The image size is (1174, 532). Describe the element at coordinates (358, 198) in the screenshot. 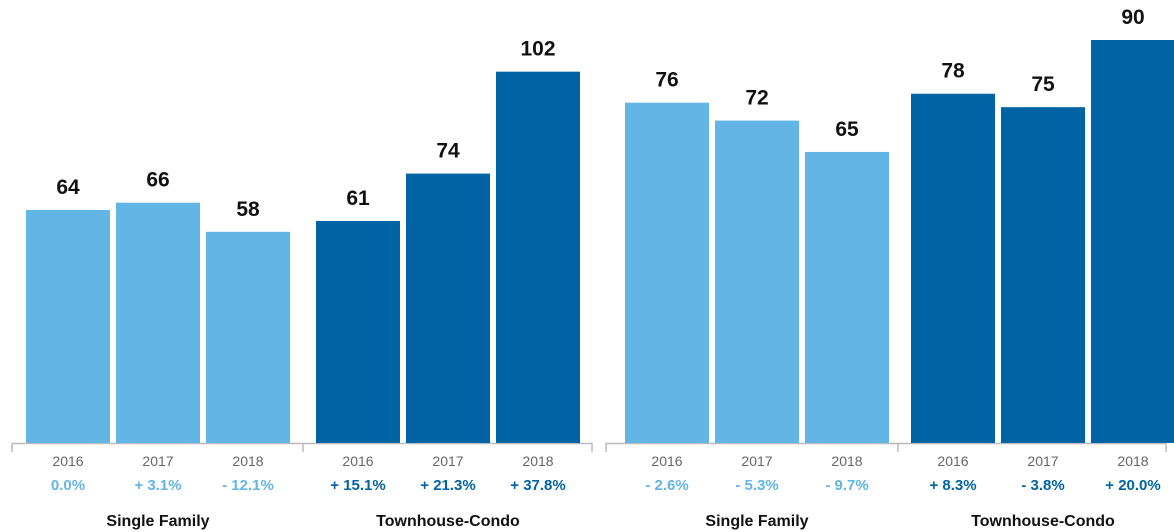

I see `data-label: 61` at that location.